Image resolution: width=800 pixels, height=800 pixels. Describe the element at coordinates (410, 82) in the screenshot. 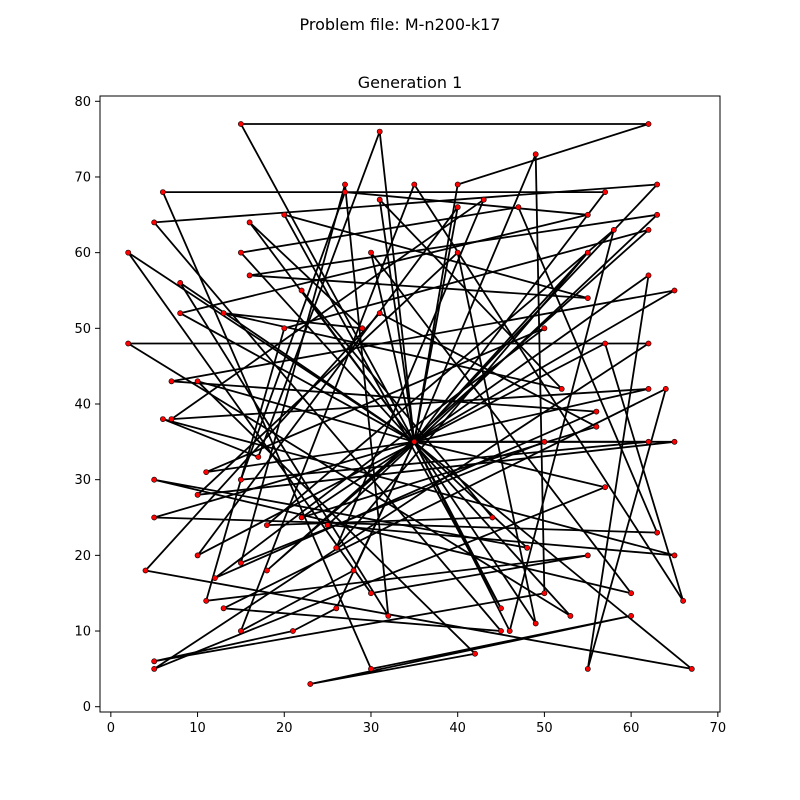

I see `chart-title: Generation 1` at that location.